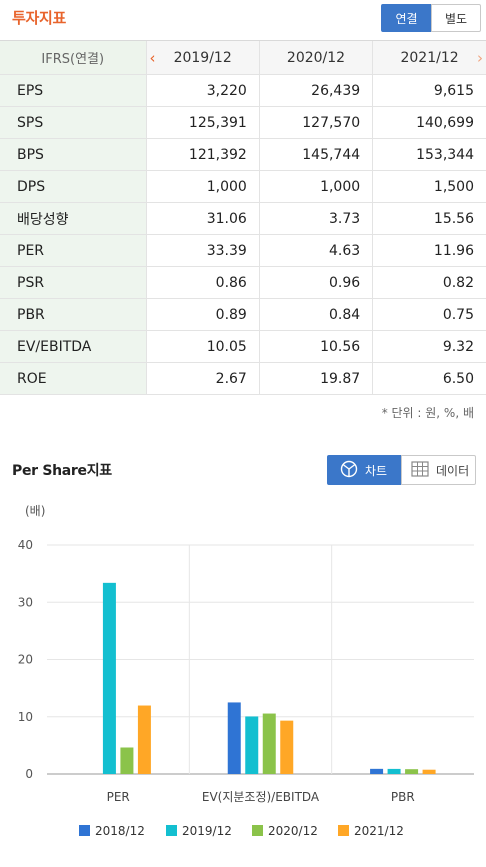  What do you see at coordinates (315, 218) in the screenshot?
I see `table-cell: 3.73` at bounding box center [315, 218].